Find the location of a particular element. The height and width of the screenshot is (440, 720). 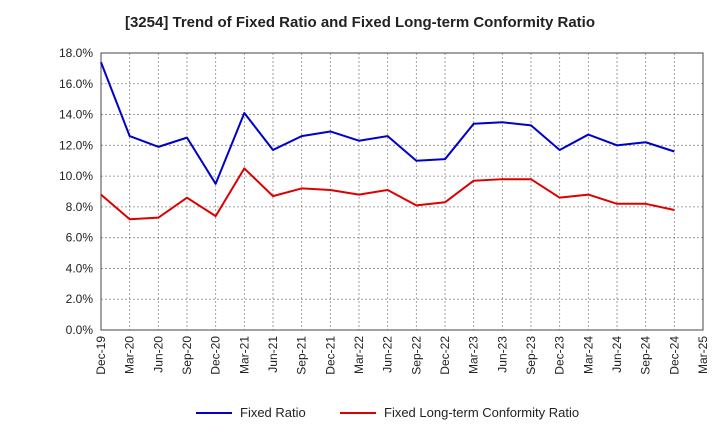

x-tick-label: Mar-20 is located at coordinates (130, 355).